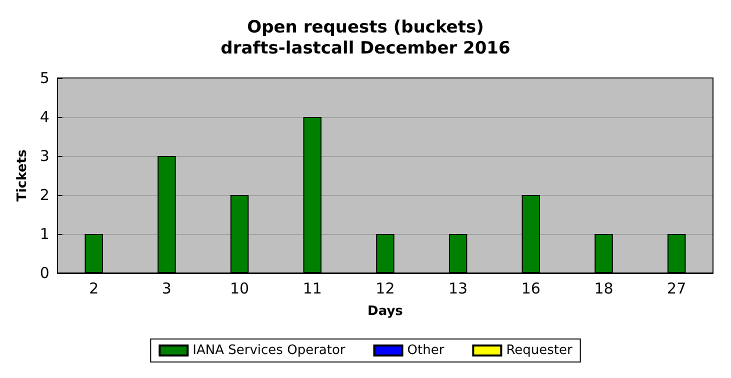  I want to click on x-tick-label: 13, so click(458, 289).